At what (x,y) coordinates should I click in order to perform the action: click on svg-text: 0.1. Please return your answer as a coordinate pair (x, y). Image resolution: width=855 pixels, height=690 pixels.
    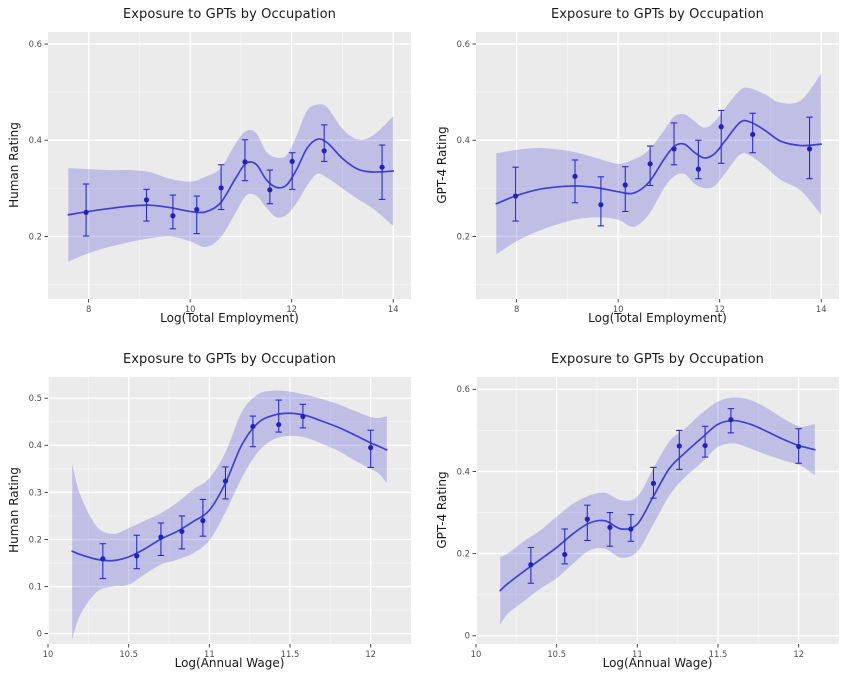
    Looking at the image, I should click on (35, 586).